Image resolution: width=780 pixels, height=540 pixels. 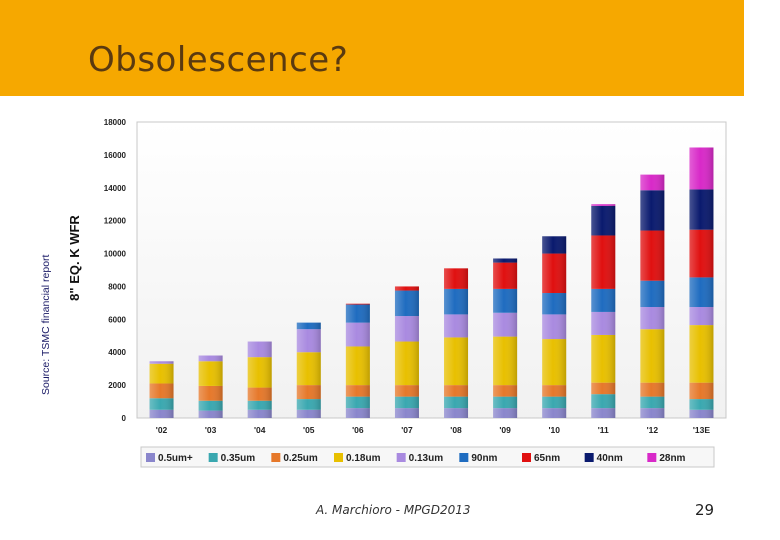 I want to click on x-tick-label: '11, so click(x=603, y=430).